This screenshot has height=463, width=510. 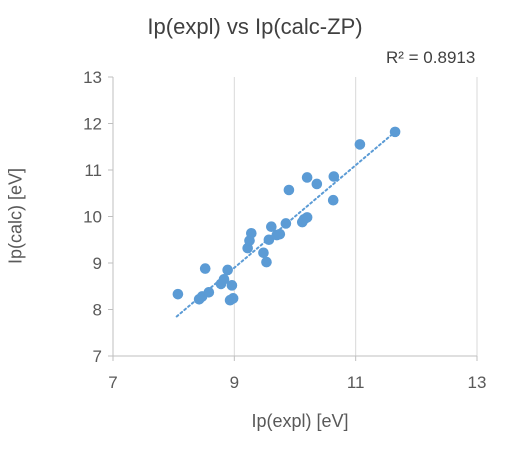 What do you see at coordinates (356, 382) in the screenshot?
I see `x-tick-label: 11` at bounding box center [356, 382].